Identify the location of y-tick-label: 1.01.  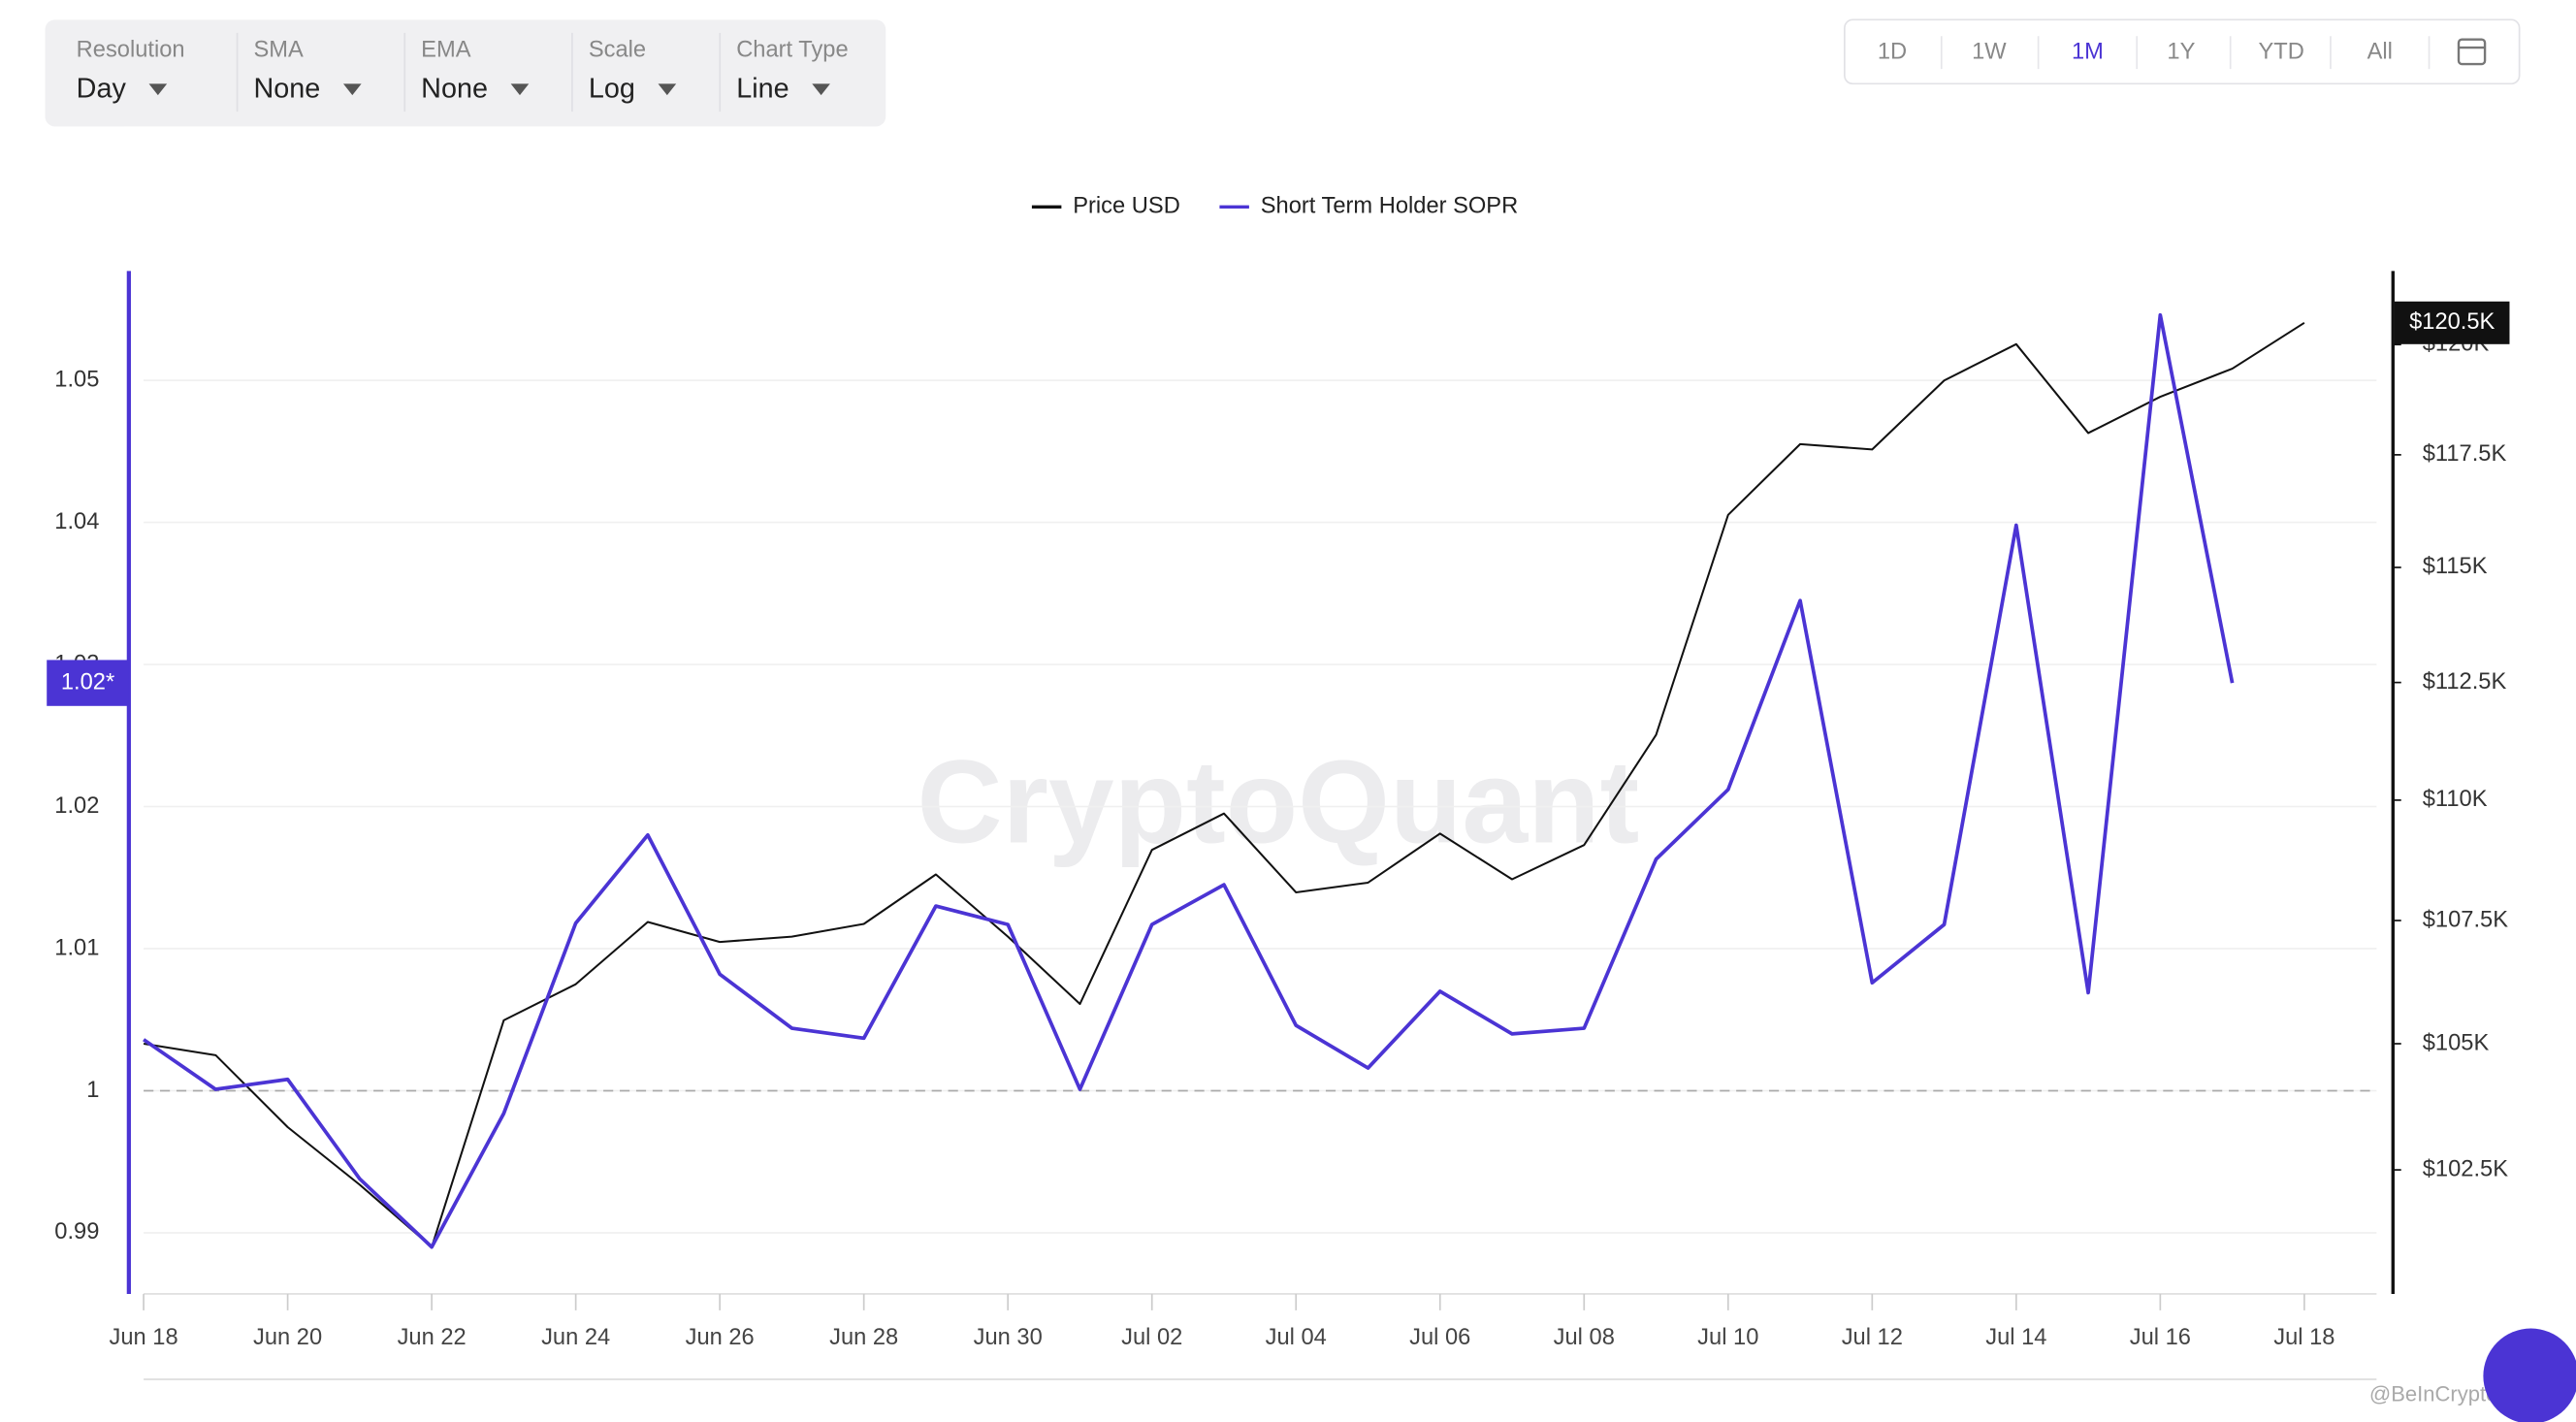
(76, 947).